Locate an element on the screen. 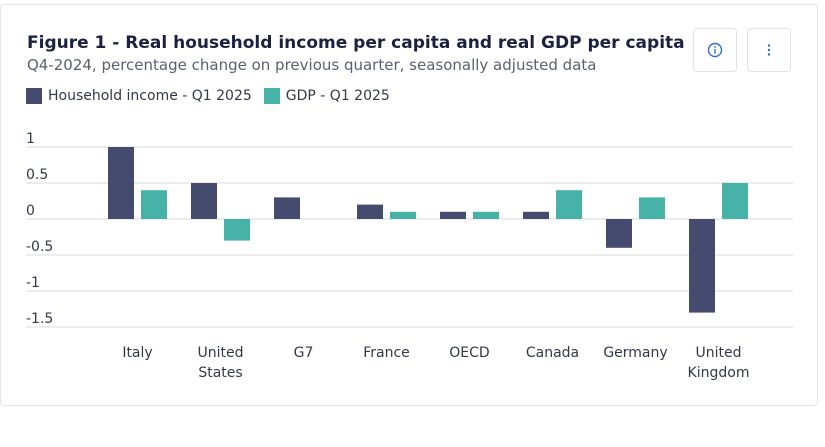 This screenshot has width=825, height=447. legend-label-gdp: GDP - Q1 2025 is located at coordinates (337, 96).